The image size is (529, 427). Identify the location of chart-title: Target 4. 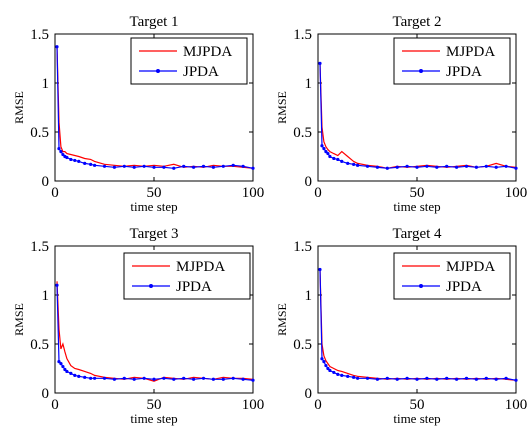
(417, 234).